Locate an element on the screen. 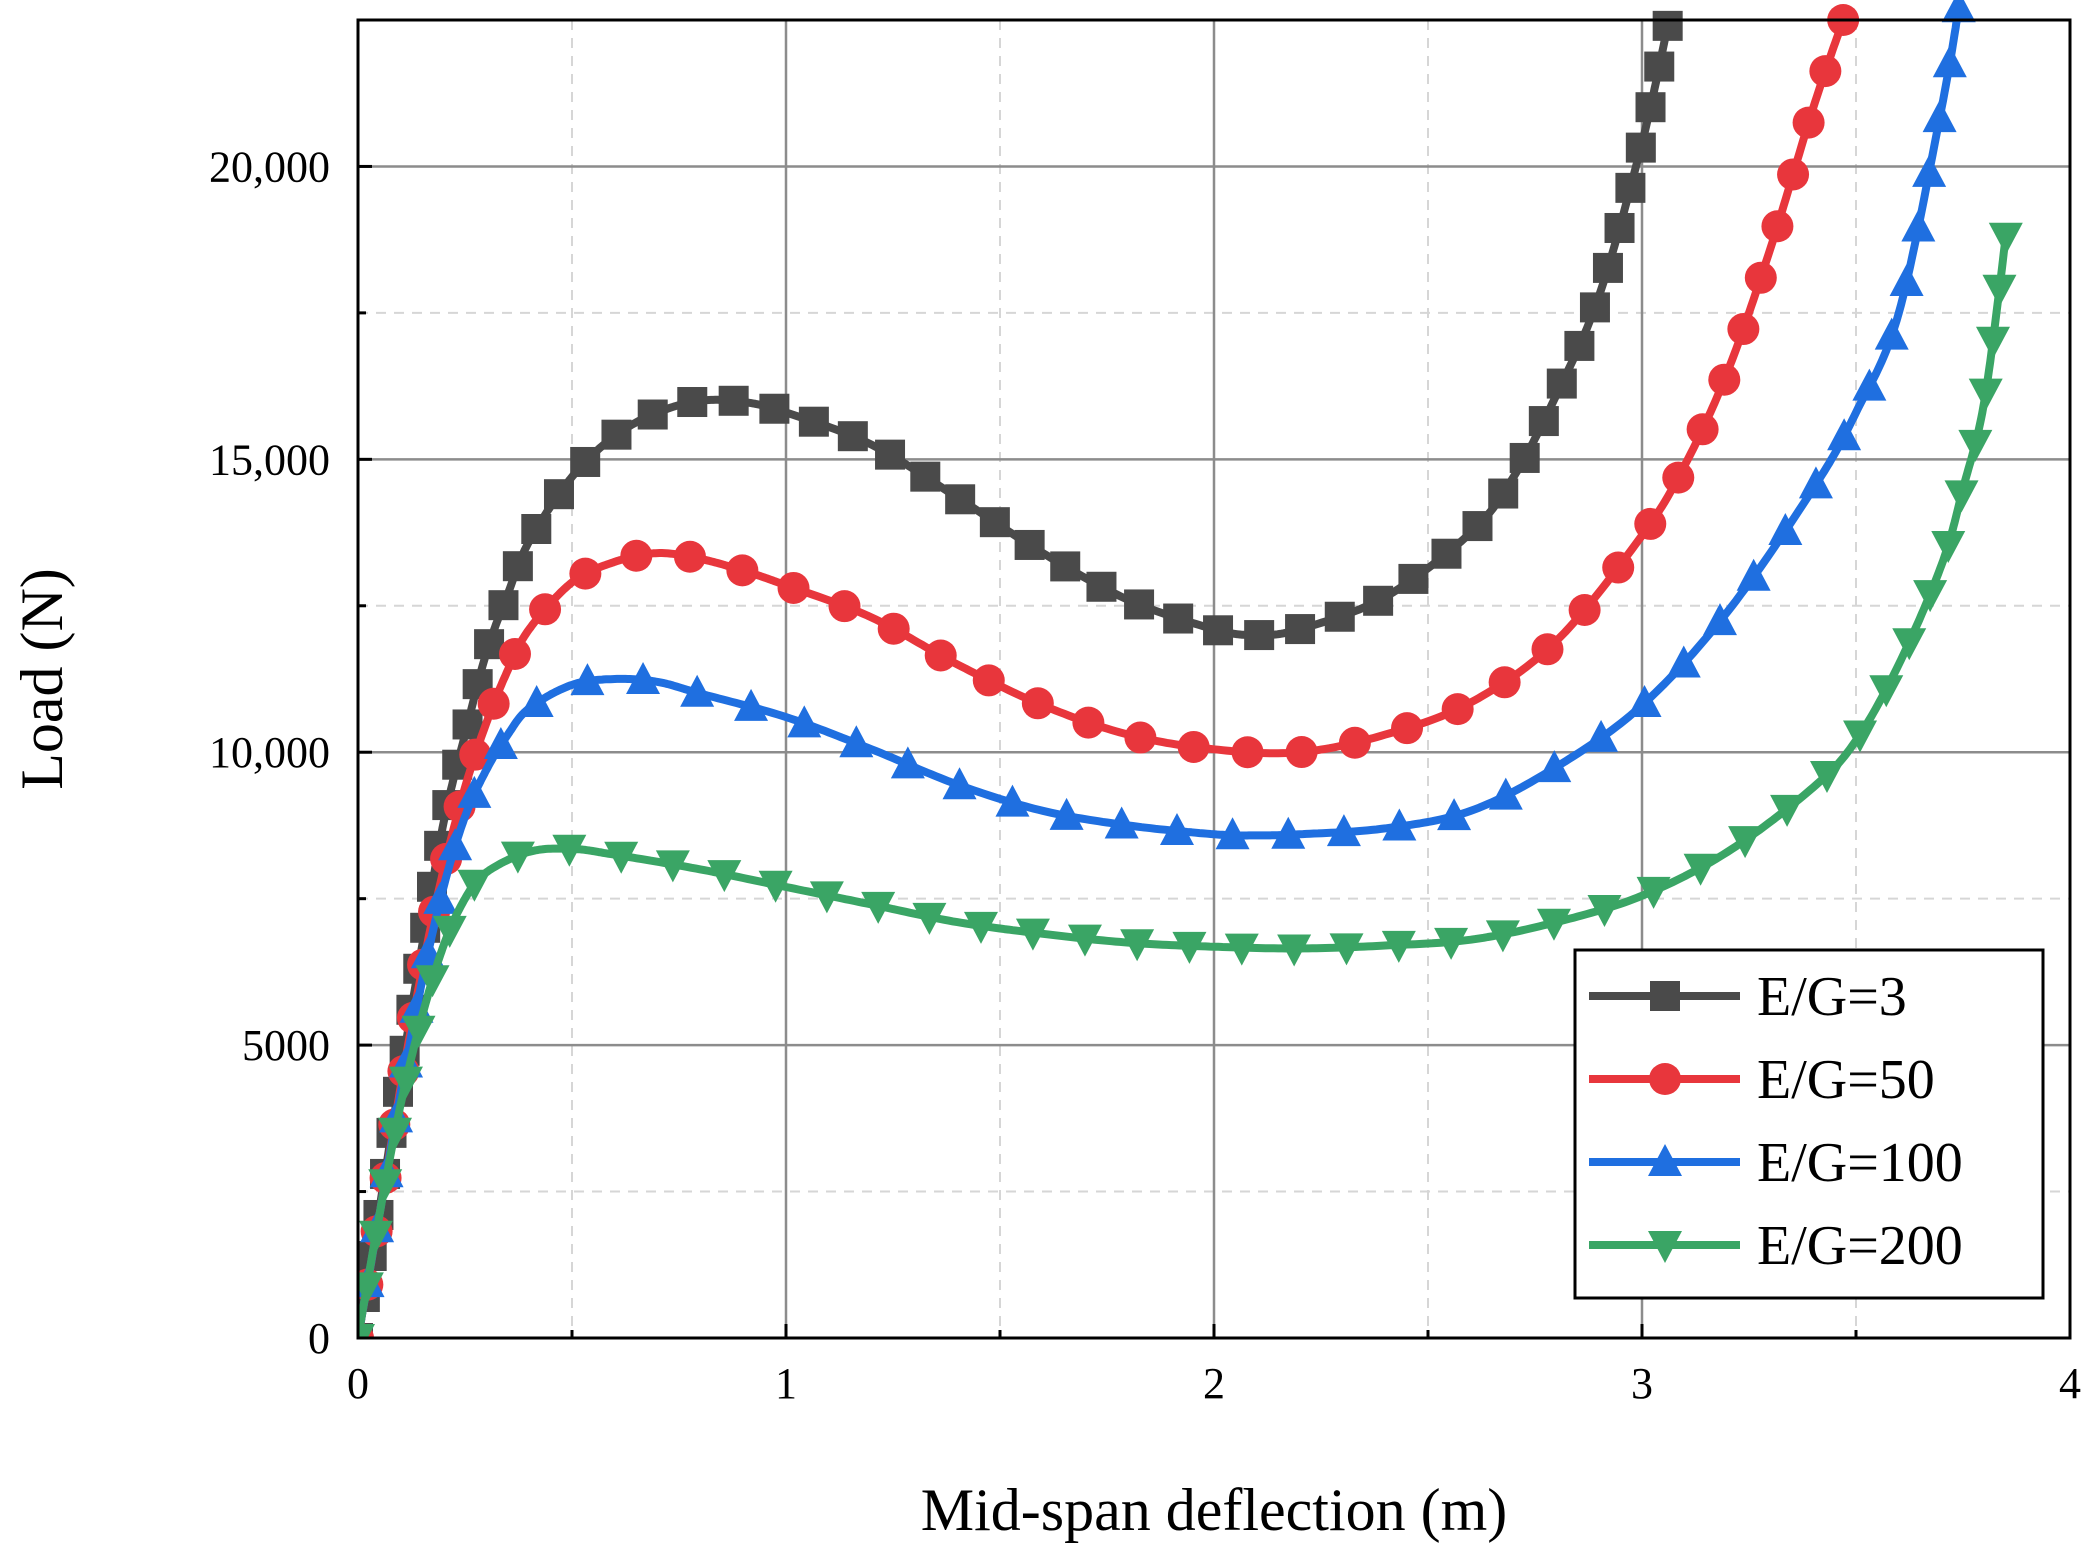  y-axis-title: Load (N) is located at coordinates (42, 679).